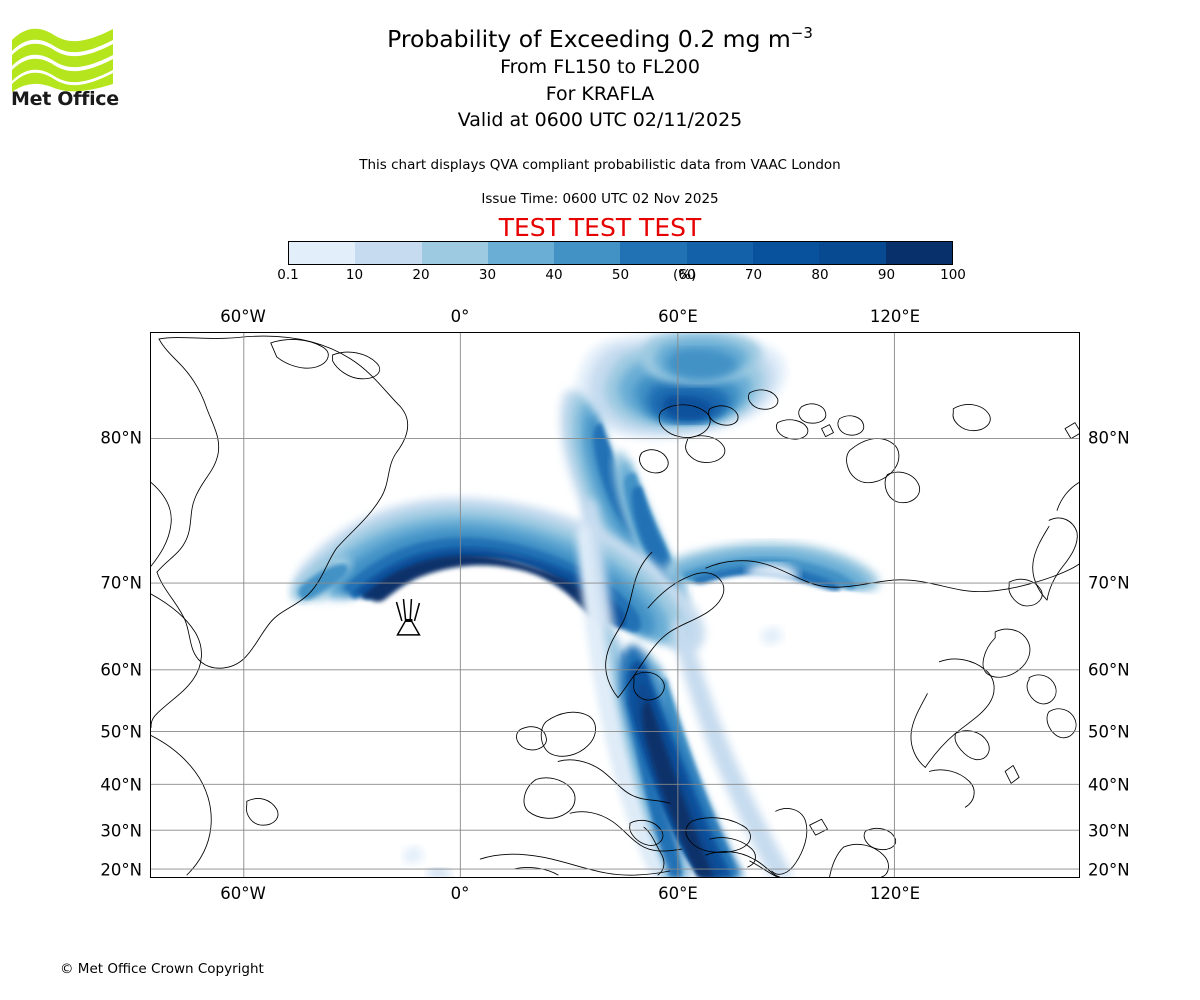 The height and width of the screenshot is (1000, 1200). I want to click on lat-tick-label-right: 30°N, so click(1109, 831).